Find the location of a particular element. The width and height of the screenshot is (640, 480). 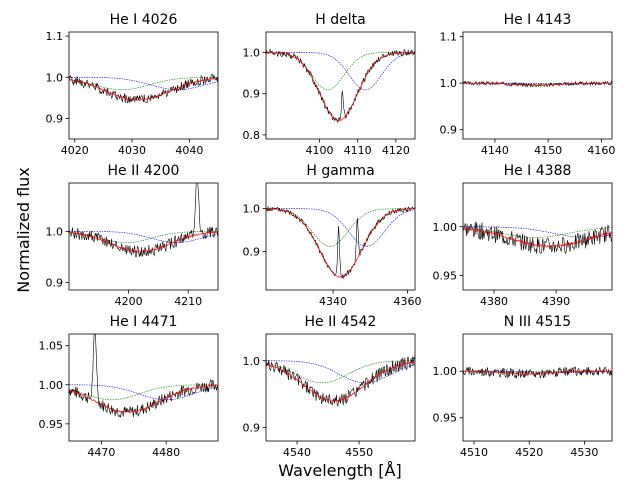

panel-5: H gamma 4340 4360 0.9 1.0 is located at coordinates (332, 235).